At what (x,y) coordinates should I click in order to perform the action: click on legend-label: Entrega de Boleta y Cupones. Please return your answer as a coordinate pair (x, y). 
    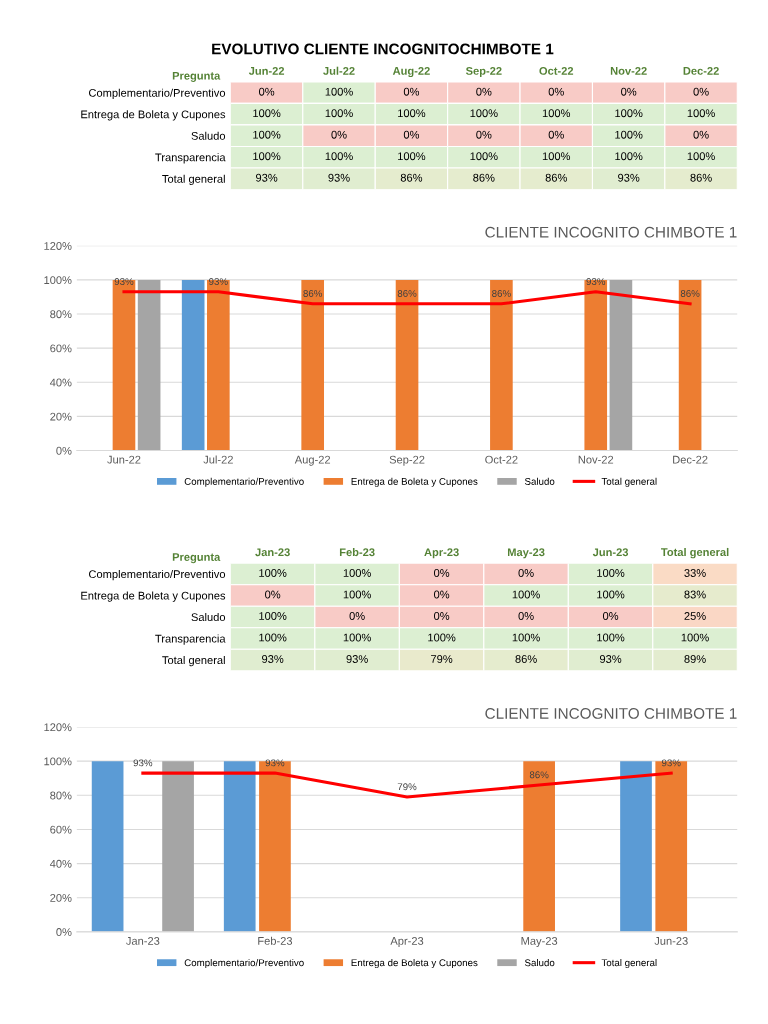
    Looking at the image, I should click on (414, 482).